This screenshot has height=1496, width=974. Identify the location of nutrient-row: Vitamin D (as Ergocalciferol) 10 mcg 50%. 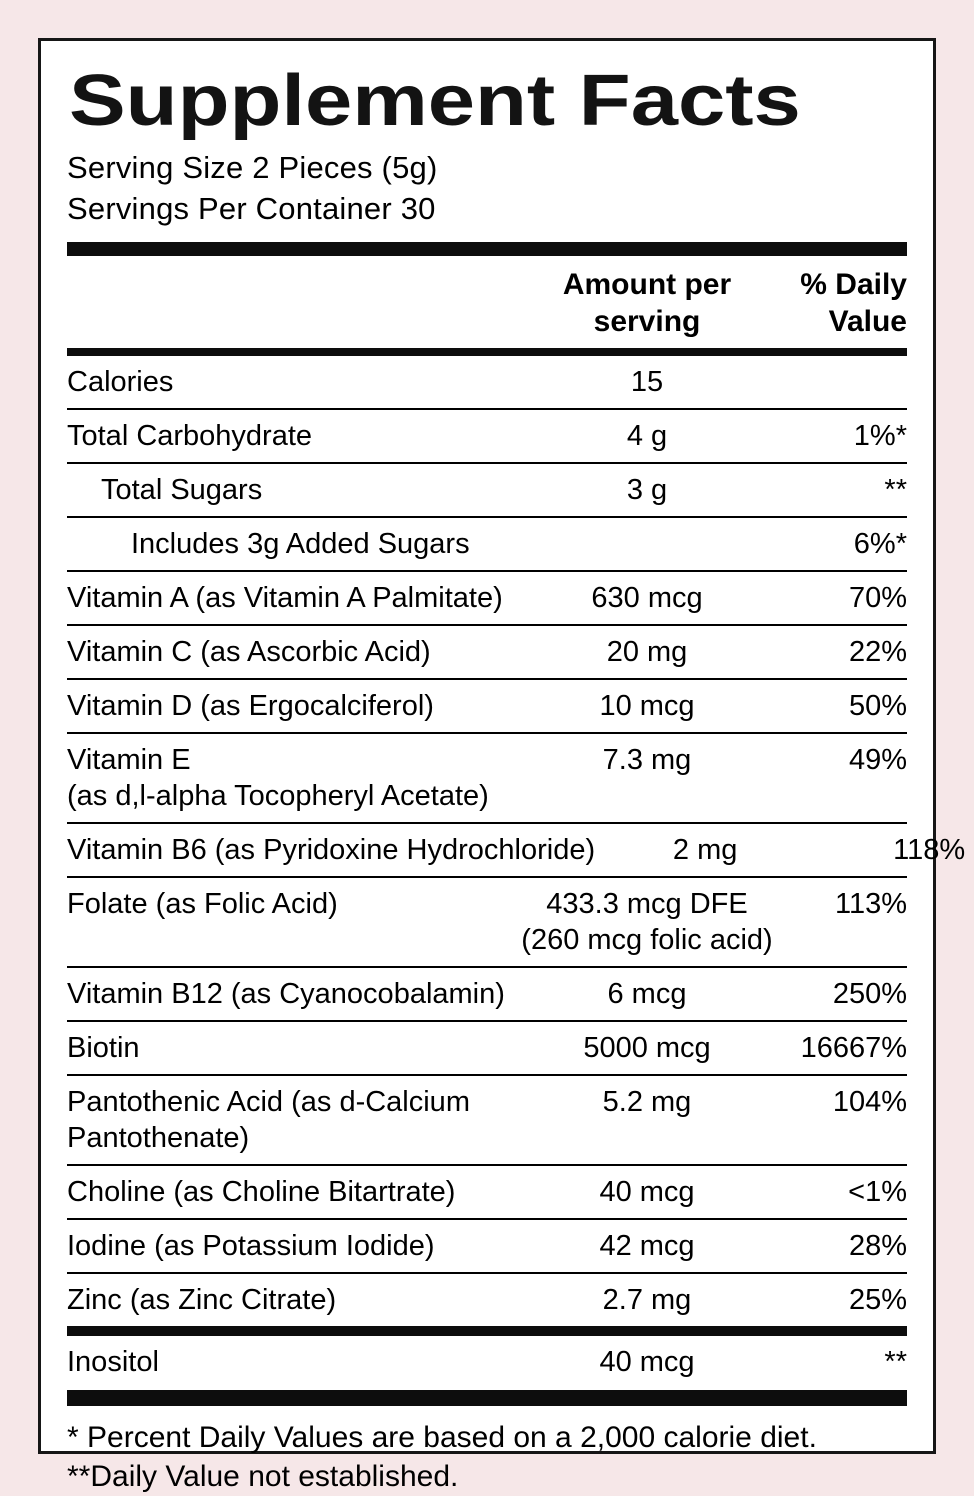
(487, 706).